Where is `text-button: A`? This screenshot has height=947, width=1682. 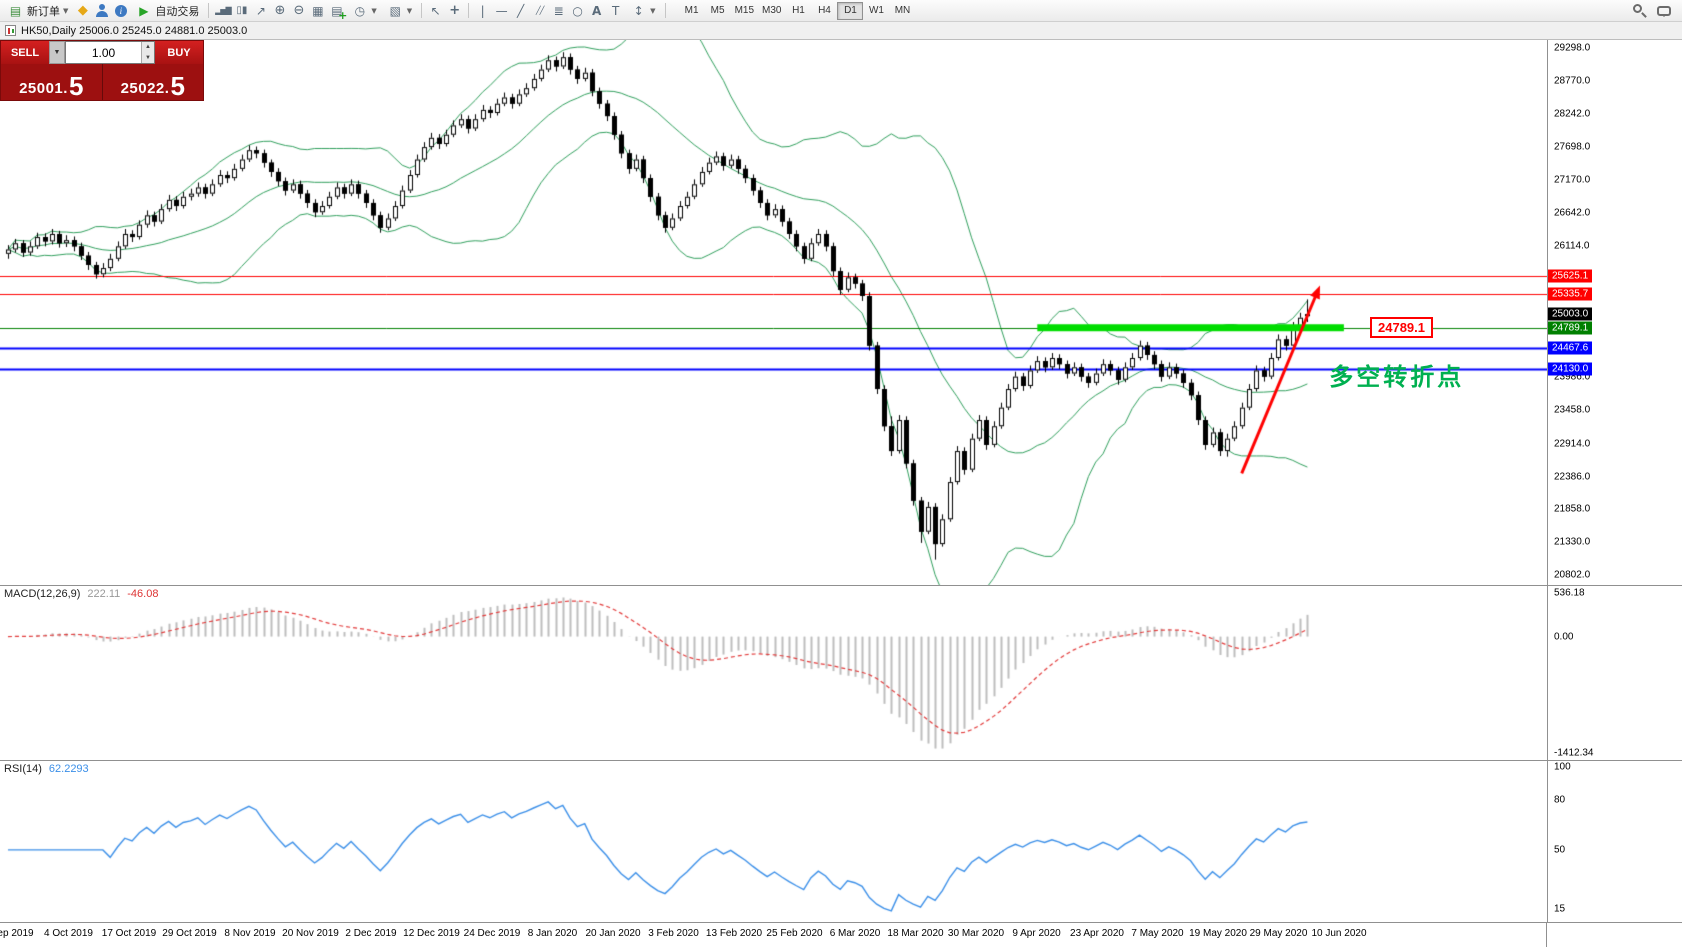
text-button: A is located at coordinates (597, 10).